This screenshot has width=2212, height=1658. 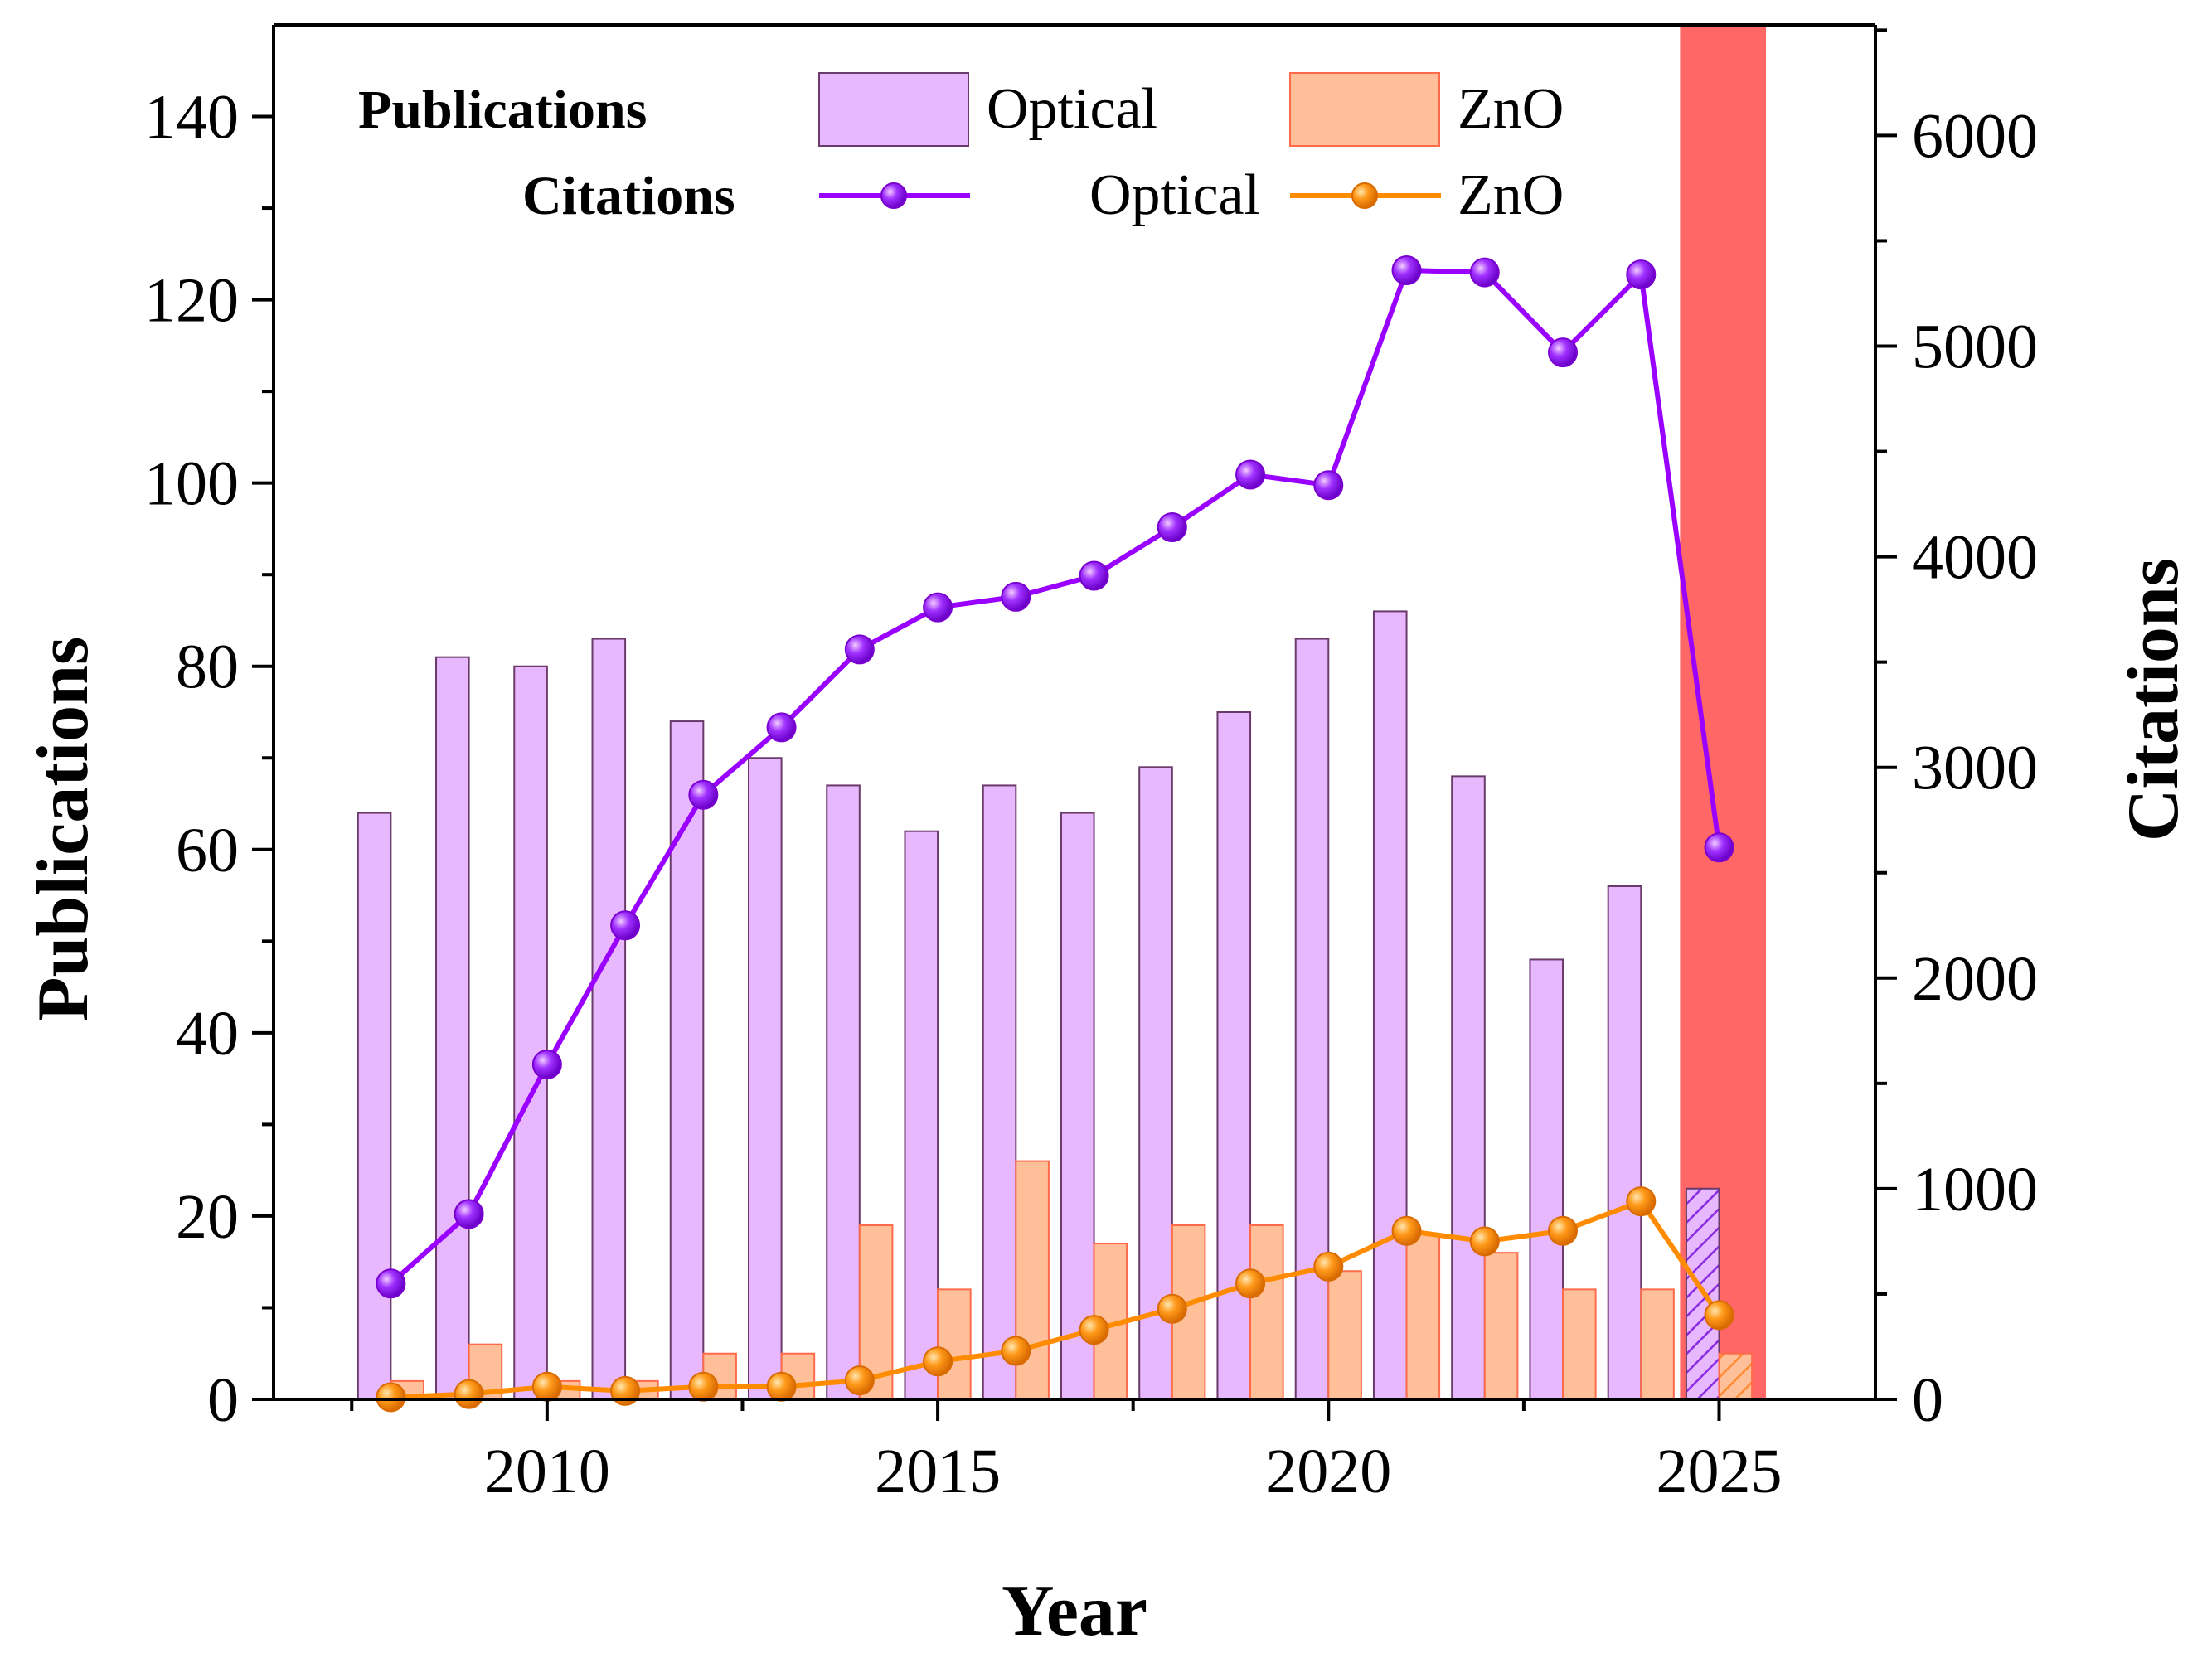 I want to click on point-citations-zno-2017, so click(x=1094, y=1330).